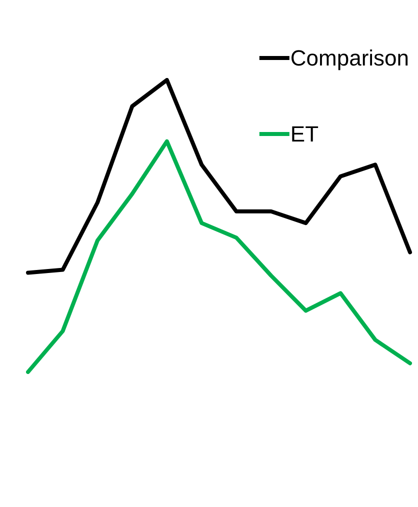  Describe the element at coordinates (350, 58) in the screenshot. I see `legend-label: Comparison` at that location.